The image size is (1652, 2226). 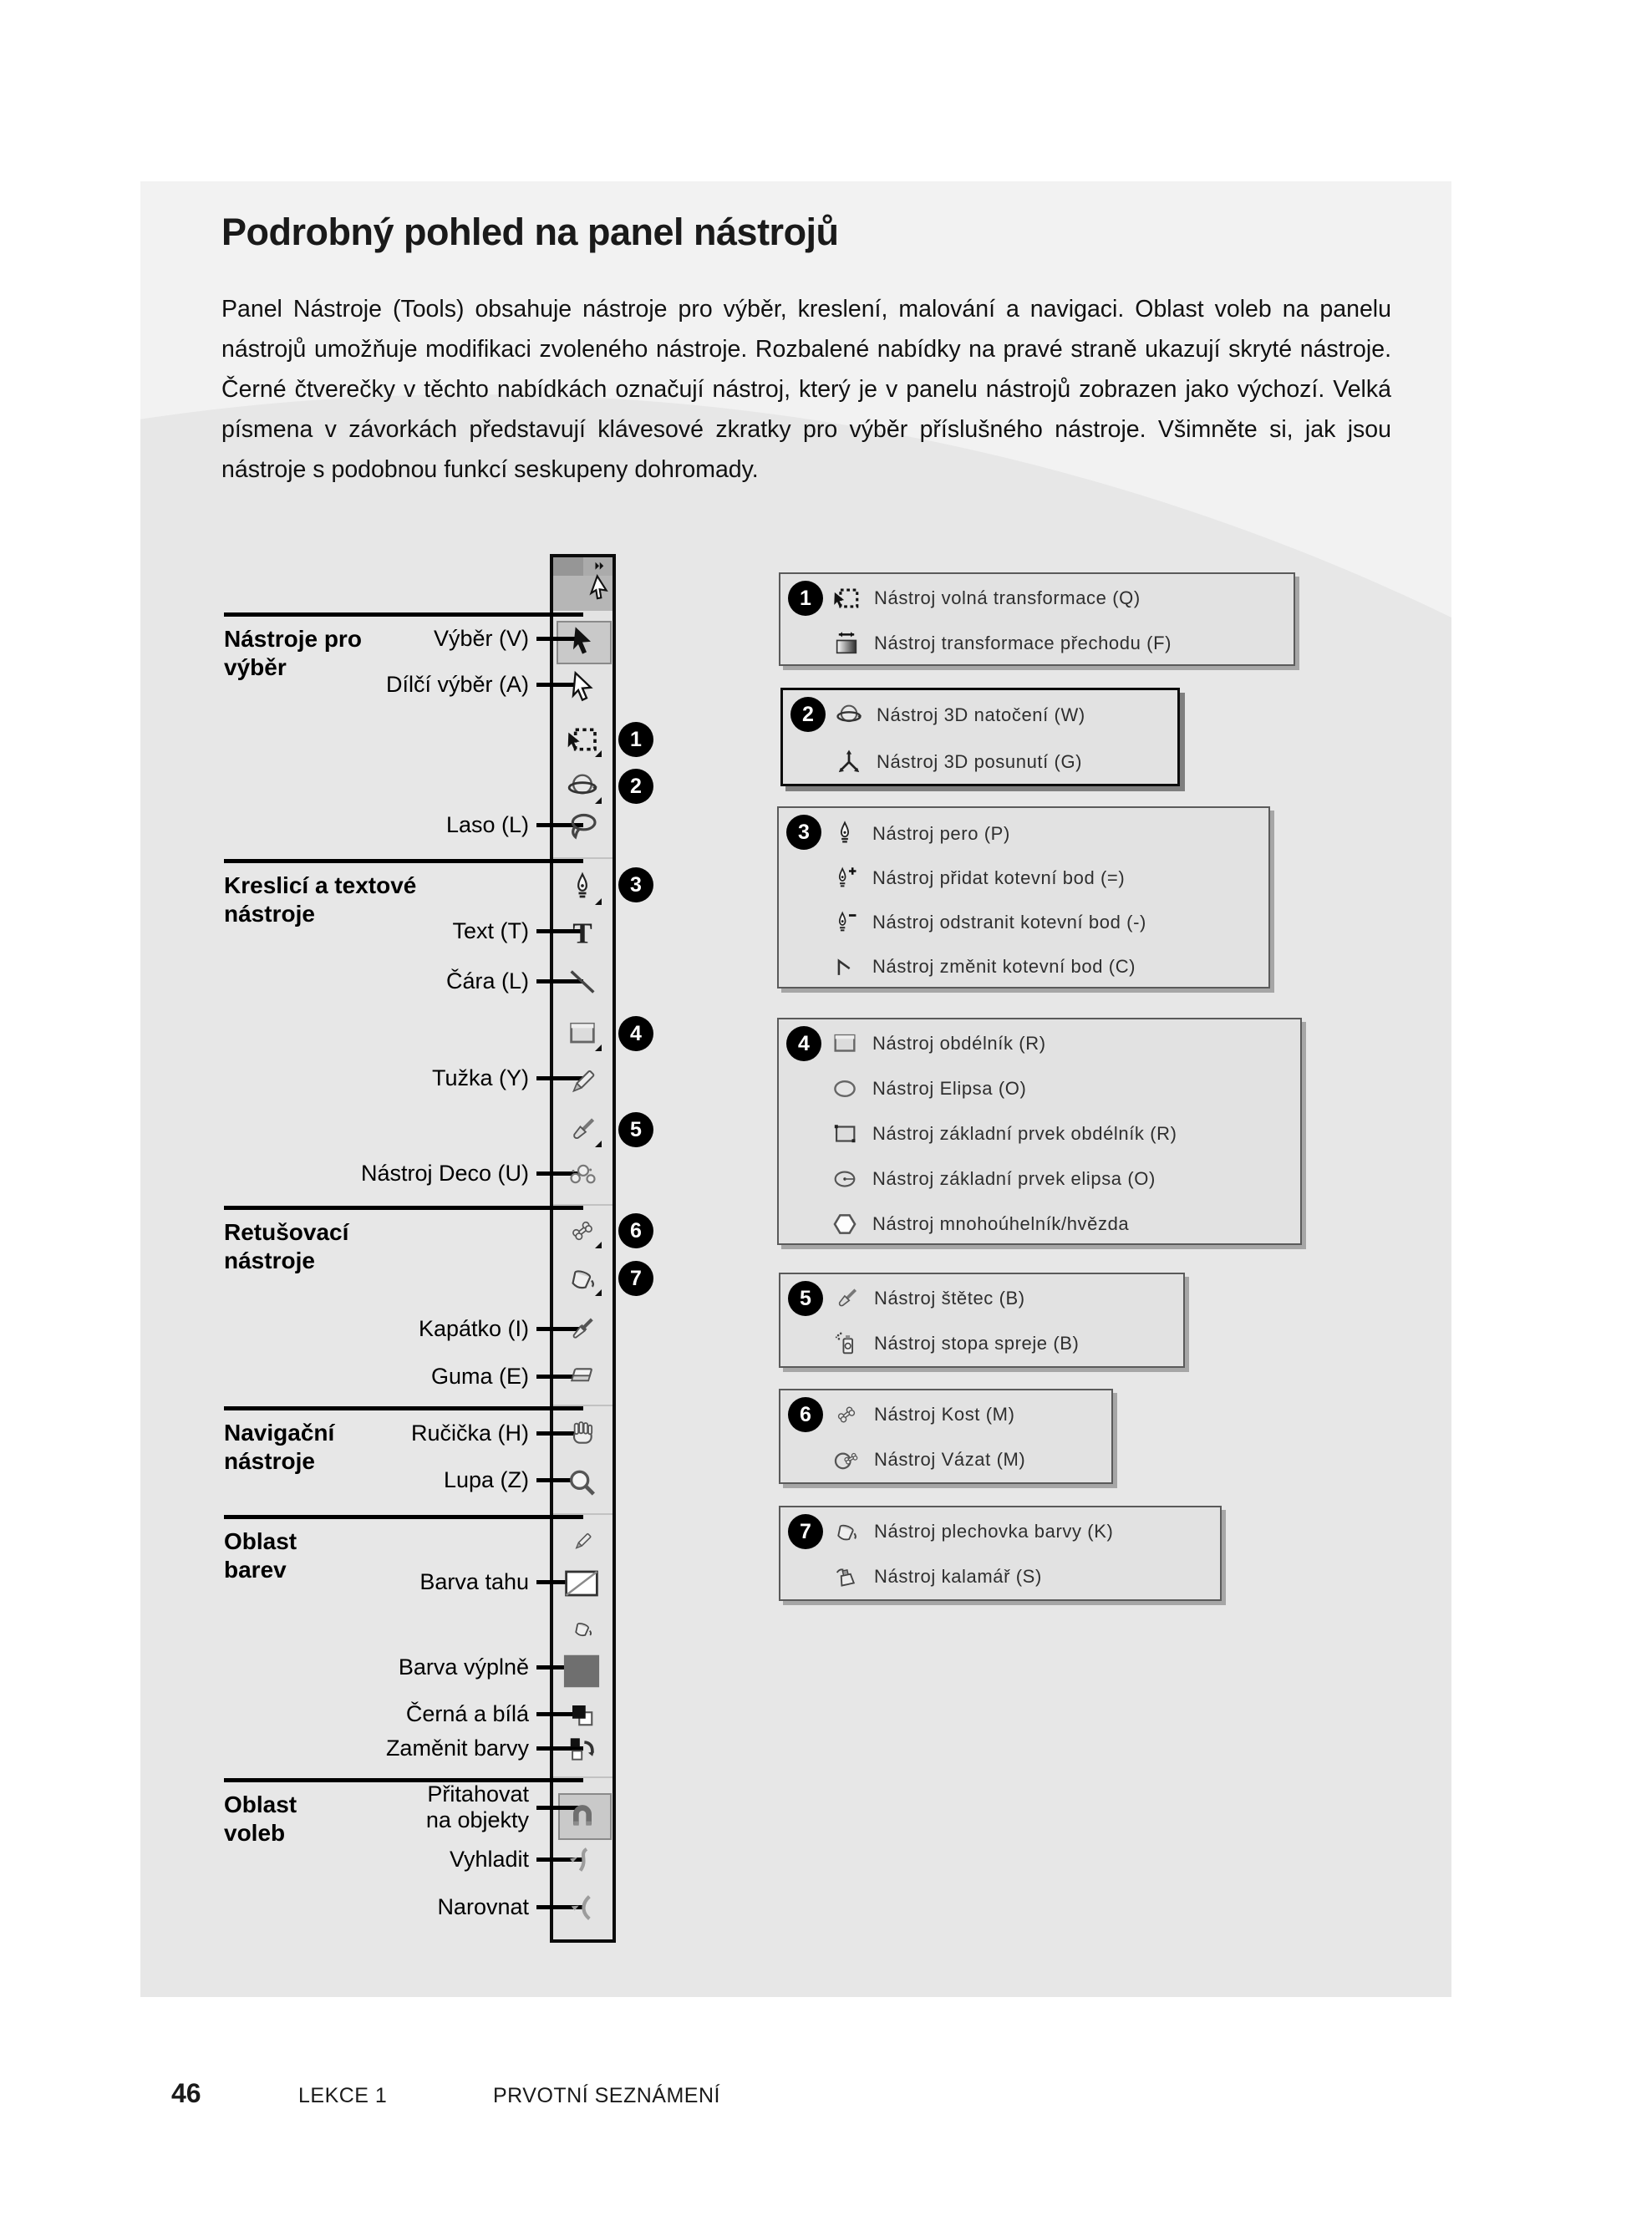 I want to click on svg-text: T, so click(x=582, y=933).